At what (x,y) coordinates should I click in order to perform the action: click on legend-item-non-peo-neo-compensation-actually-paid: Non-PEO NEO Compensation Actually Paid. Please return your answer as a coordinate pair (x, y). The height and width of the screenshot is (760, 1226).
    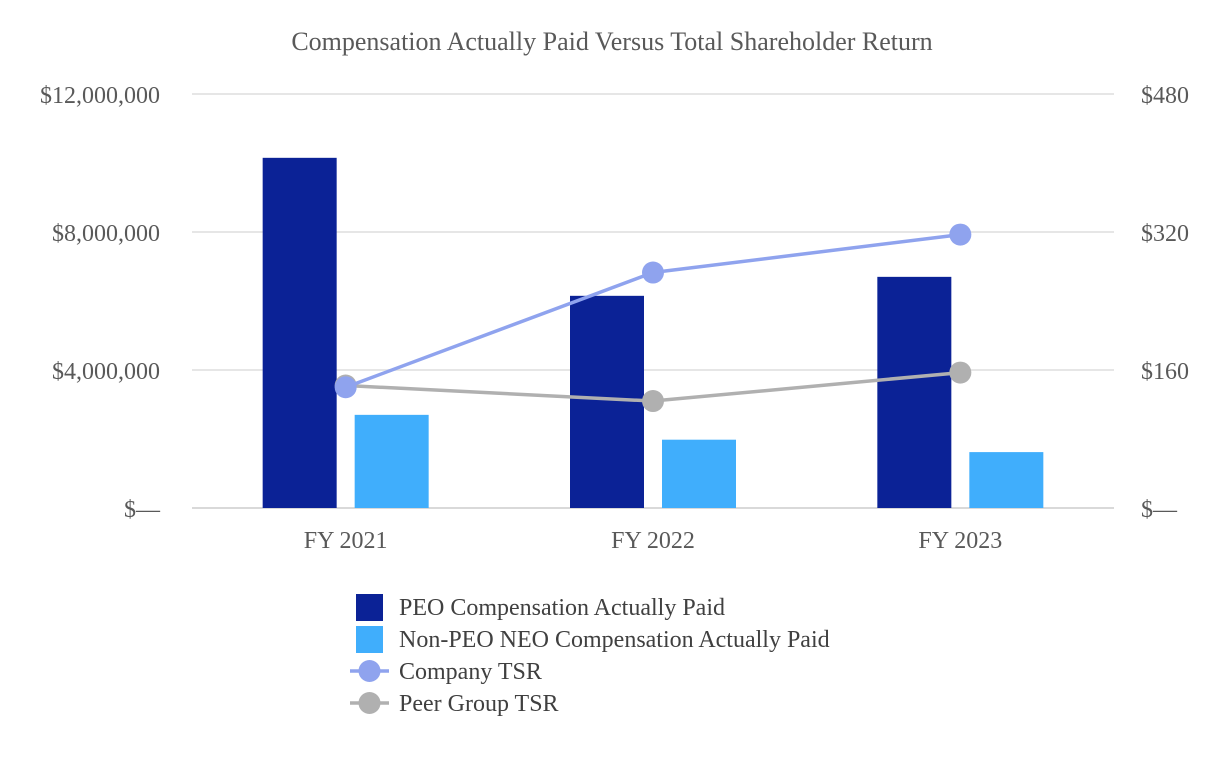
    Looking at the image, I should click on (593, 639).